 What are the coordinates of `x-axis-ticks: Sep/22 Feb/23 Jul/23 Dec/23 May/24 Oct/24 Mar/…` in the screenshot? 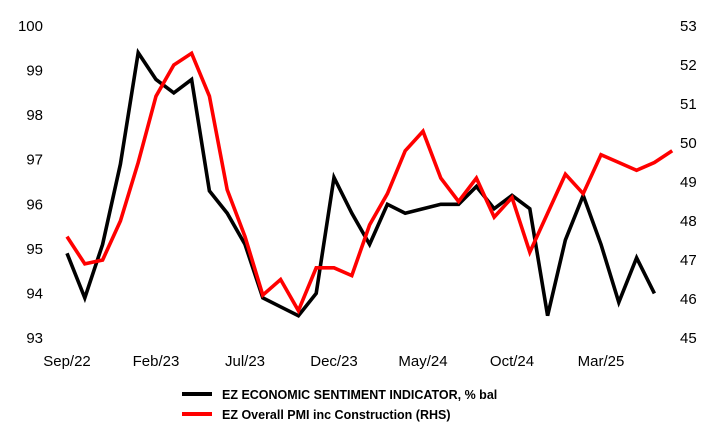 It's located at (333, 361).